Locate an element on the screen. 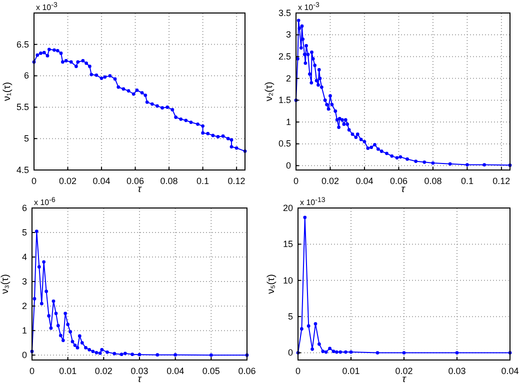 This screenshot has width=519, height=384. y-axis-title: ν₂(τ) is located at coordinates (269, 92).